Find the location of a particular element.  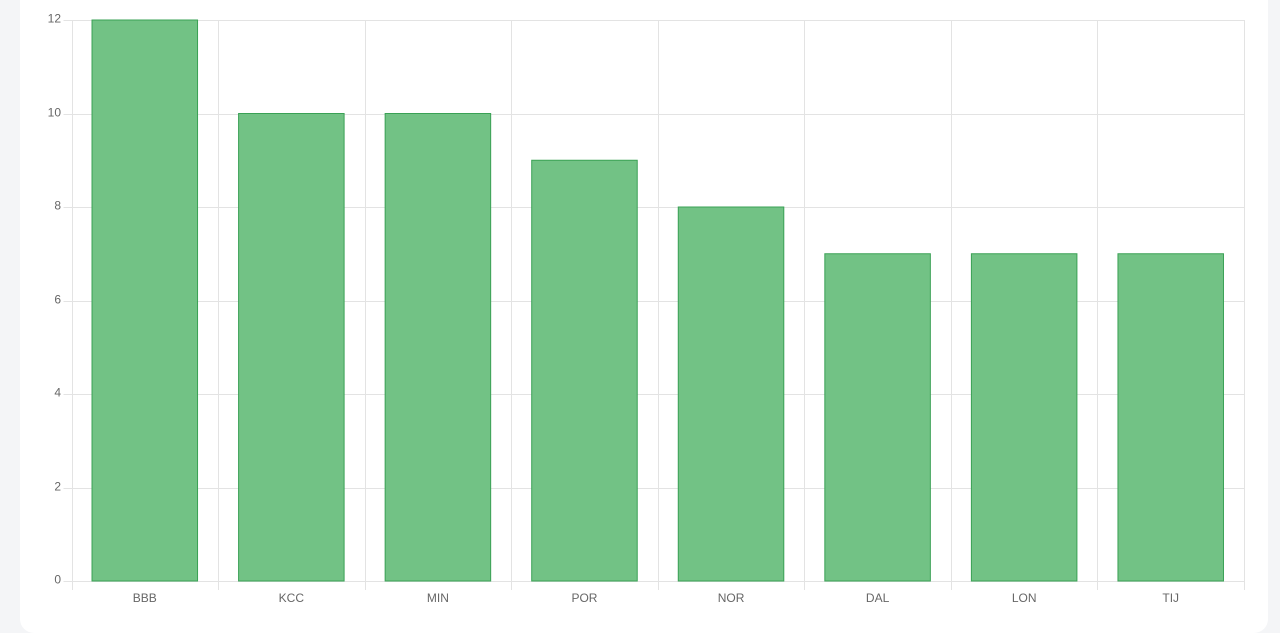

x-tick-label: DAL is located at coordinates (878, 598).